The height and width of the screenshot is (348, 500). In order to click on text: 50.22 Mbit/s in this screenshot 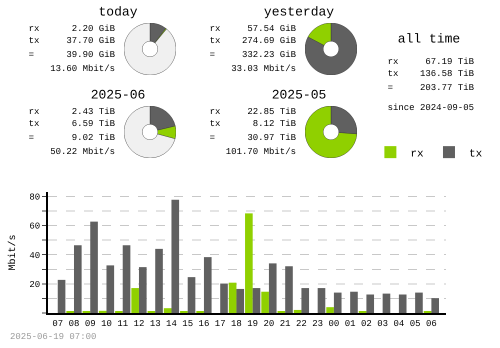, I will do `click(82, 152)`.